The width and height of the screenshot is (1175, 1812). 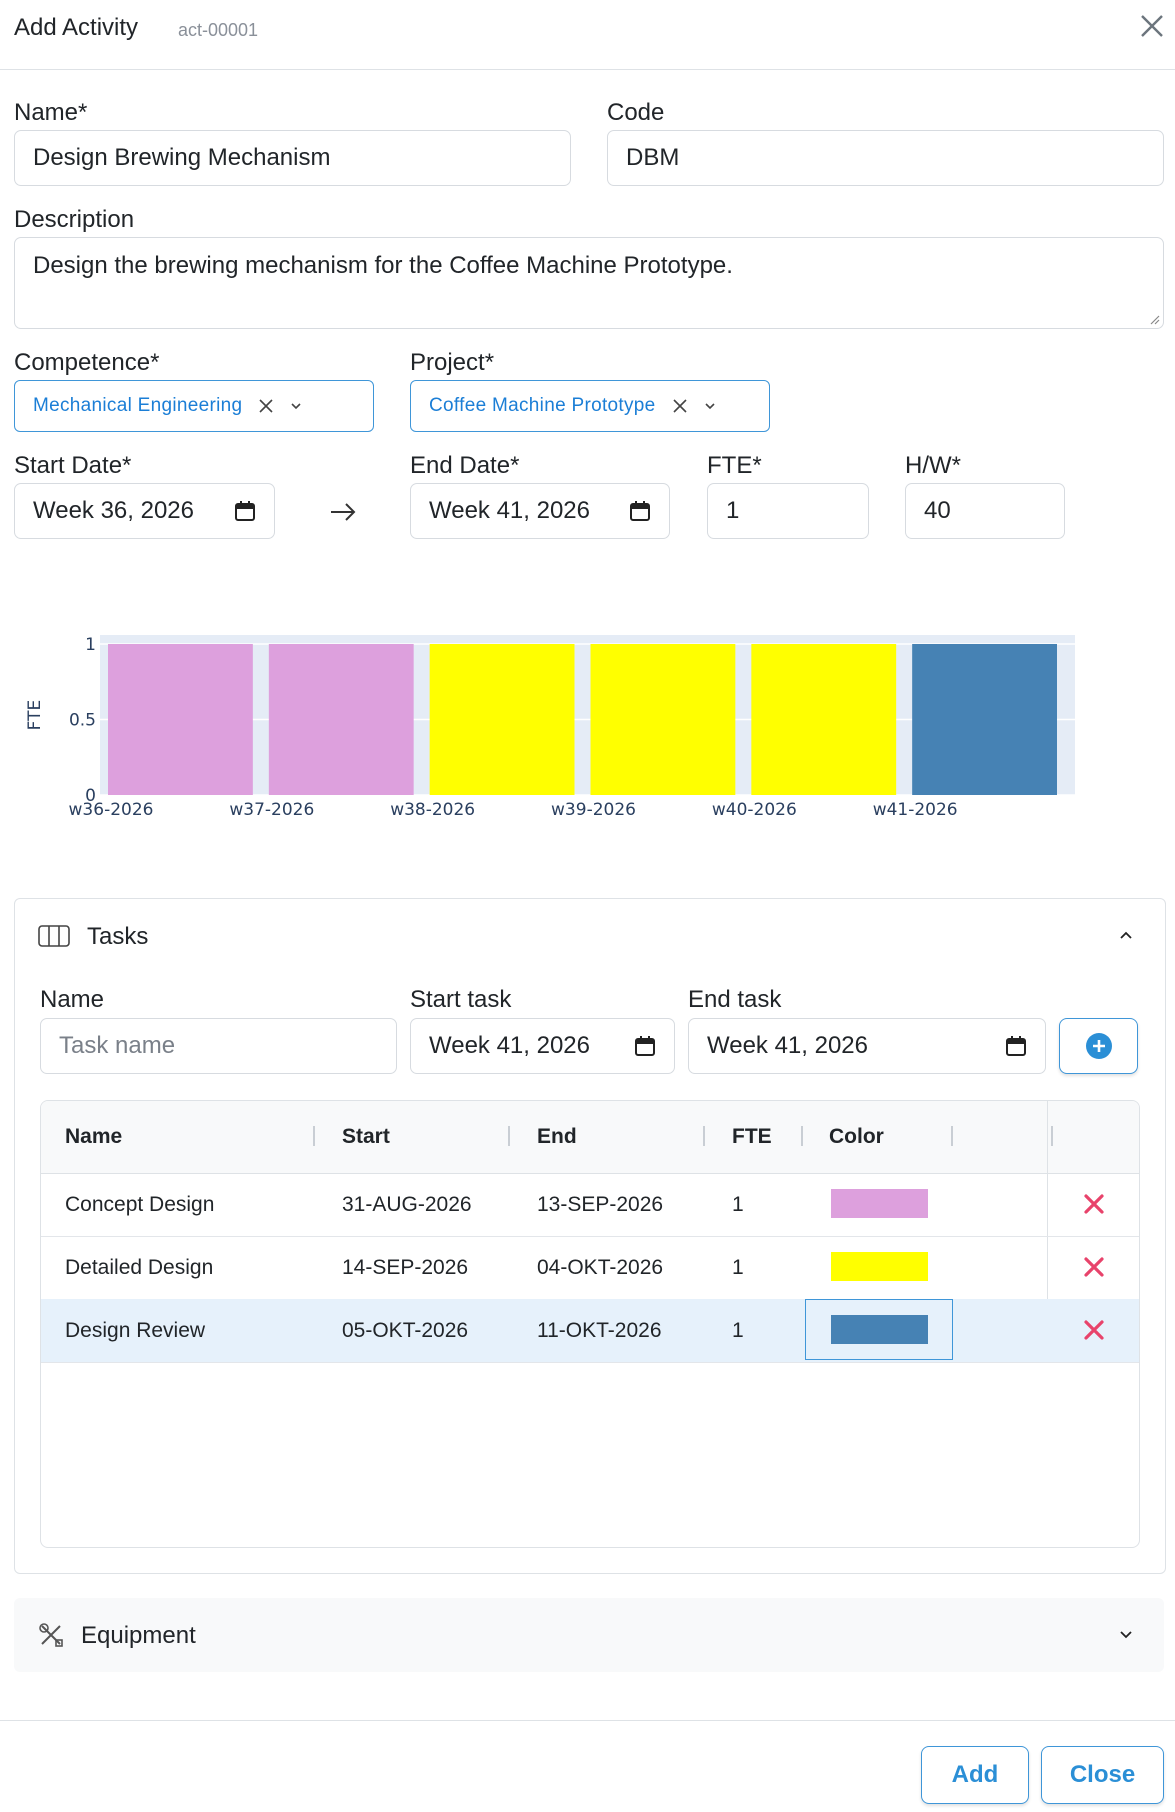 I want to click on chevron-up-icon, so click(x=1126, y=935).